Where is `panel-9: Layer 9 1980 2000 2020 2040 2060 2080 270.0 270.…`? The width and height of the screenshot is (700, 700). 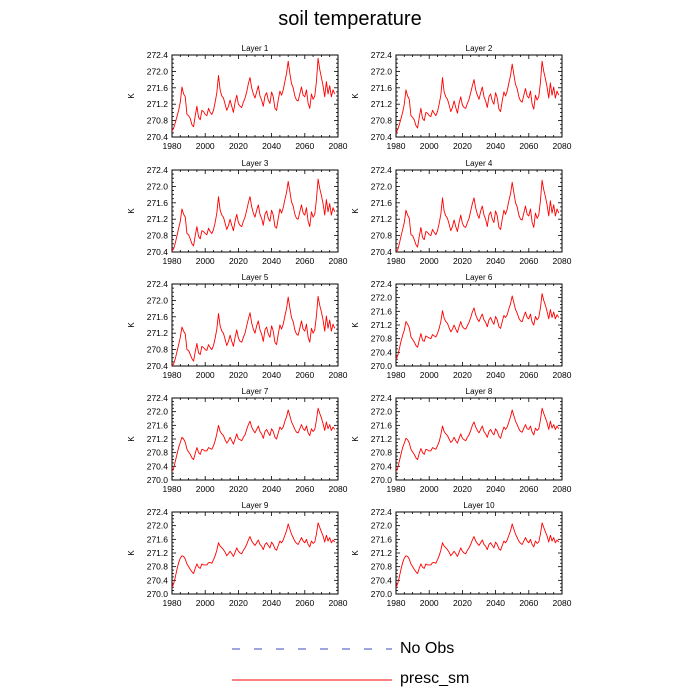 panel-9: Layer 9 1980 2000 2020 2040 2060 2080 270.0 270.… is located at coordinates (237, 554).